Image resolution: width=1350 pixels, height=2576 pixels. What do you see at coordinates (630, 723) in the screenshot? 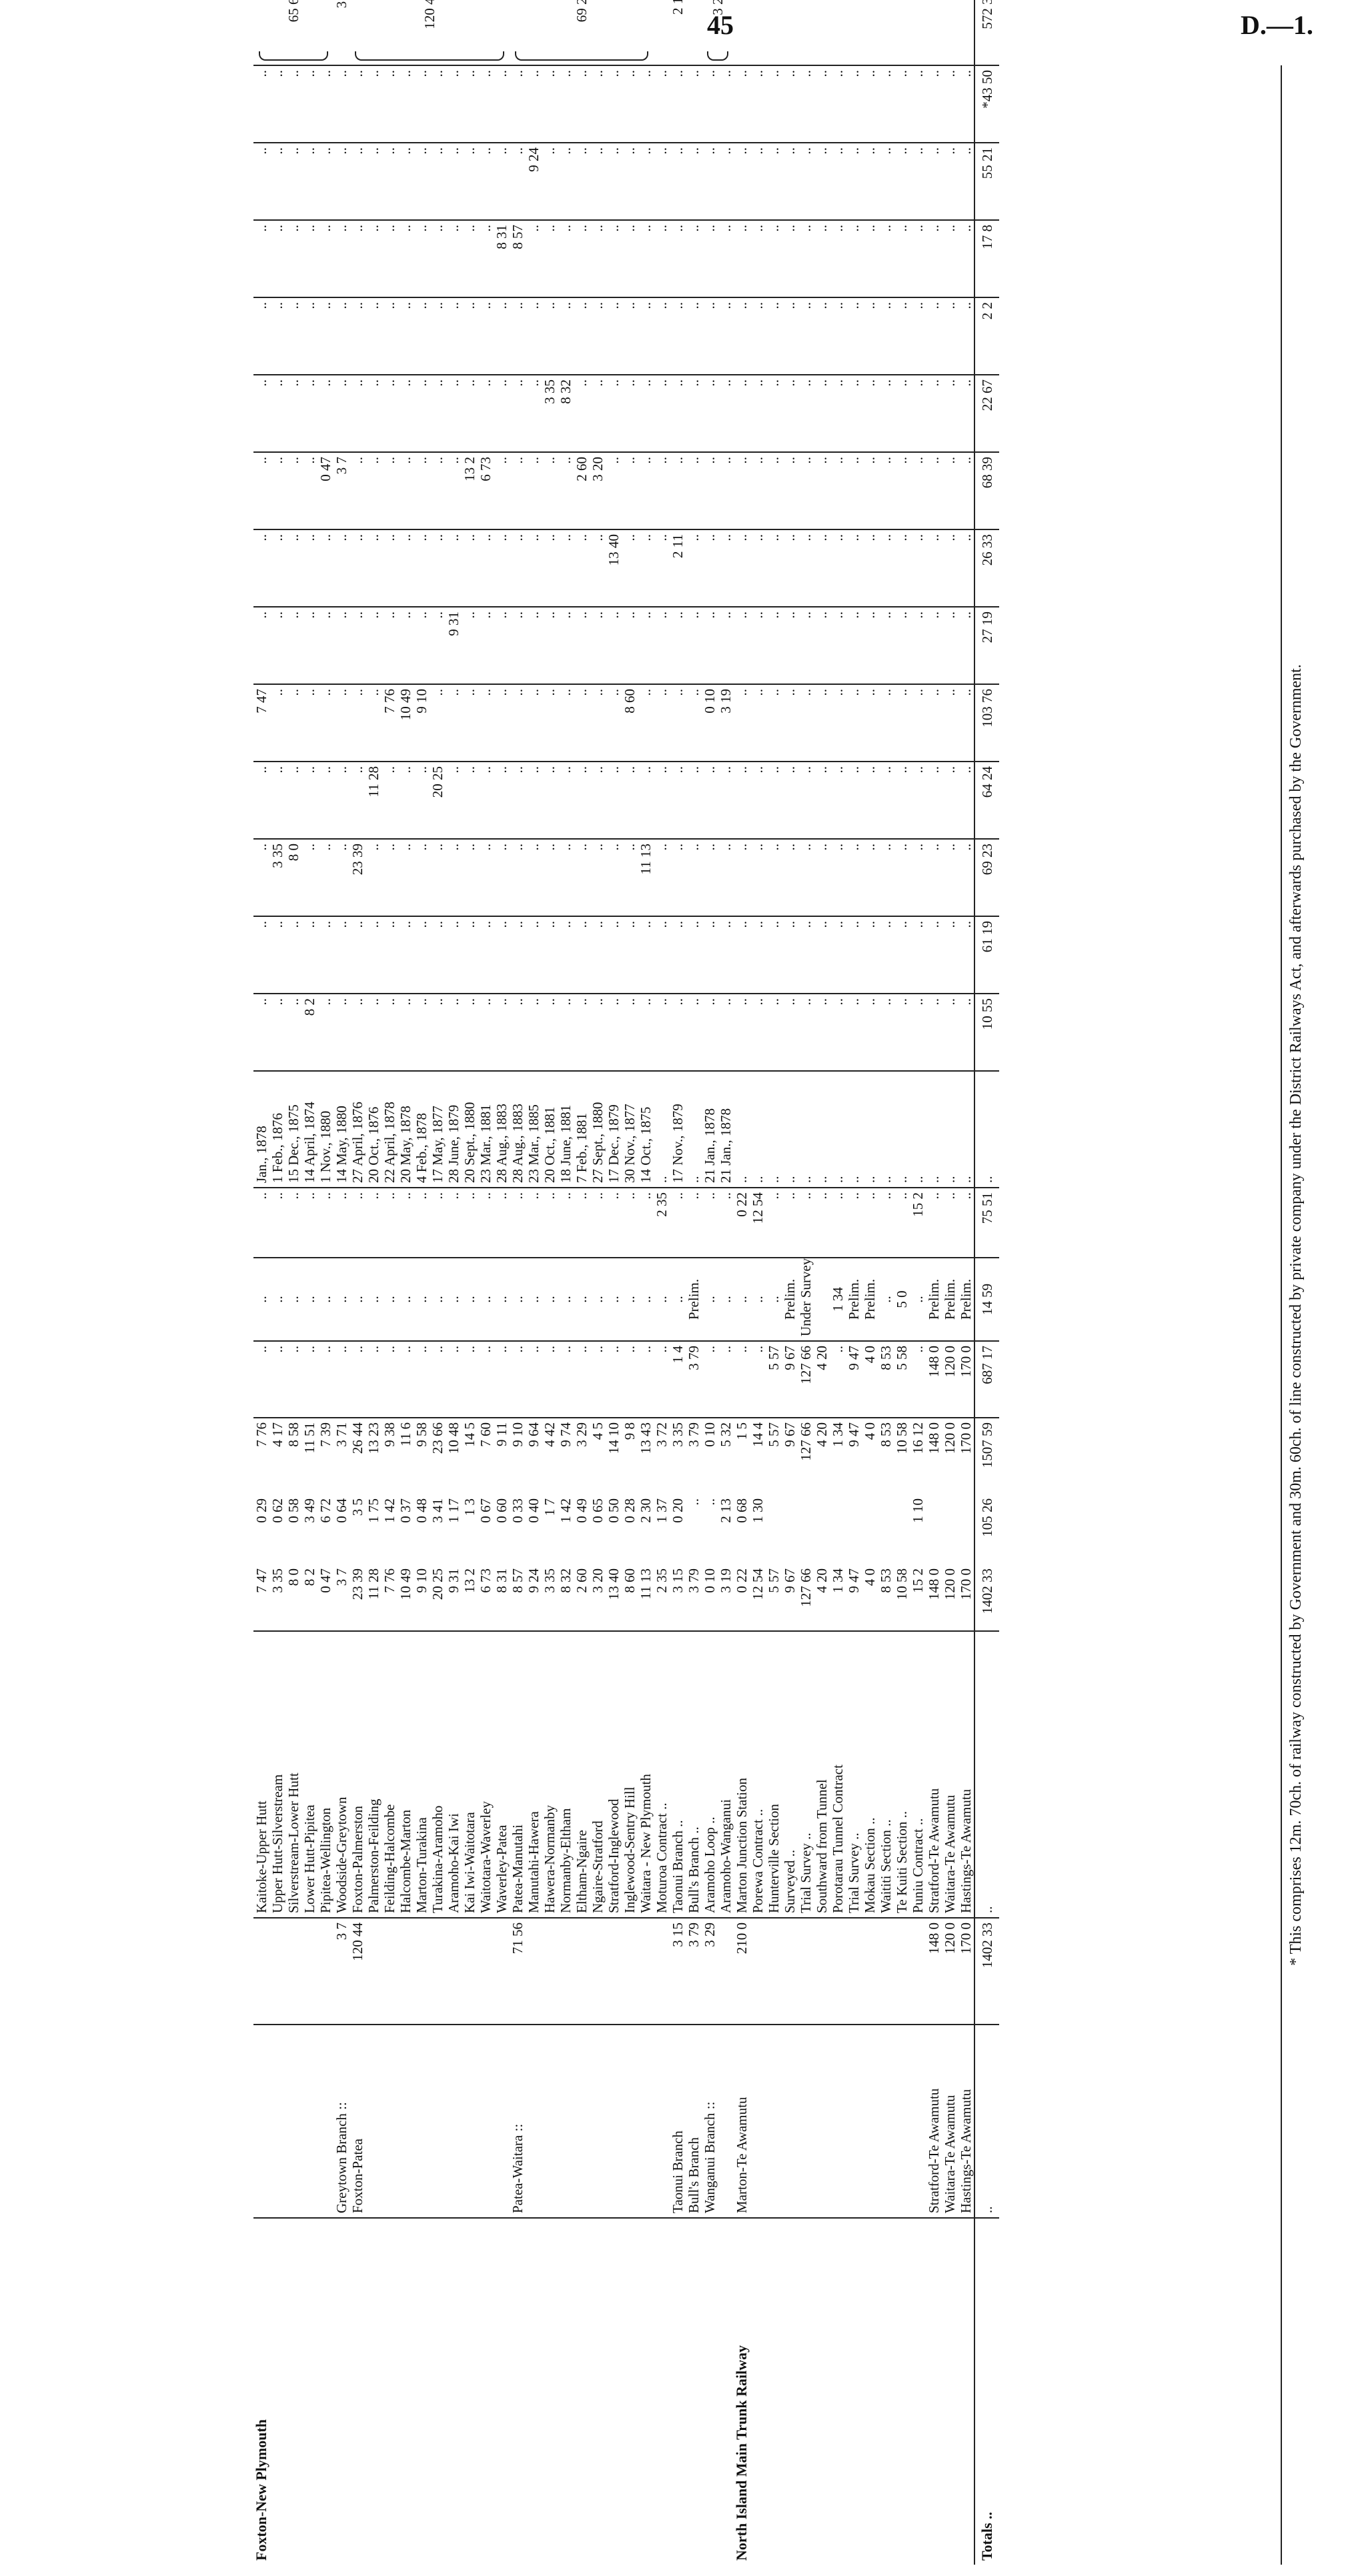
I see `cell-col-r5: 8 60` at bounding box center [630, 723].